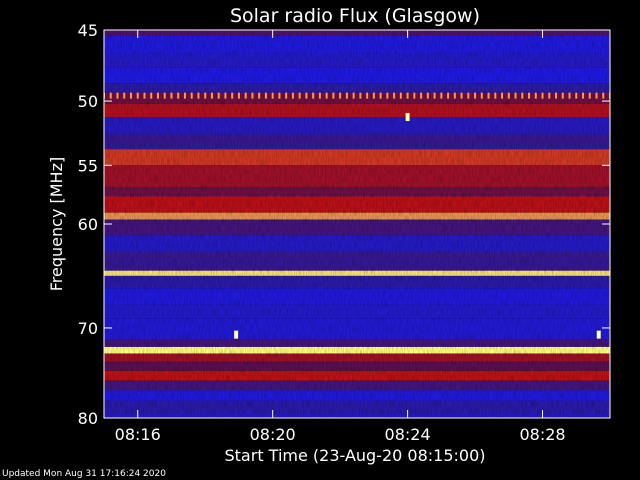 The height and width of the screenshot is (480, 640). Describe the element at coordinates (355, 455) in the screenshot. I see `x-axis-label: Start Time (23-Aug-20 08:15:00)` at that location.